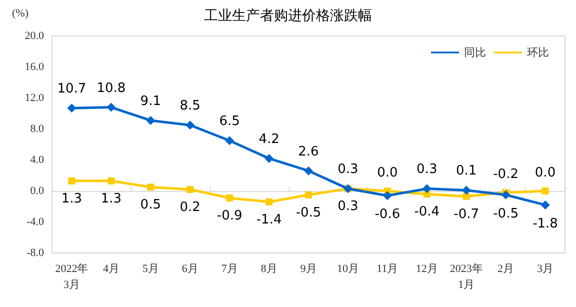 This screenshot has width=576, height=307. What do you see at coordinates (111, 88) in the screenshot?
I see `data-label: 10.8` at bounding box center [111, 88].